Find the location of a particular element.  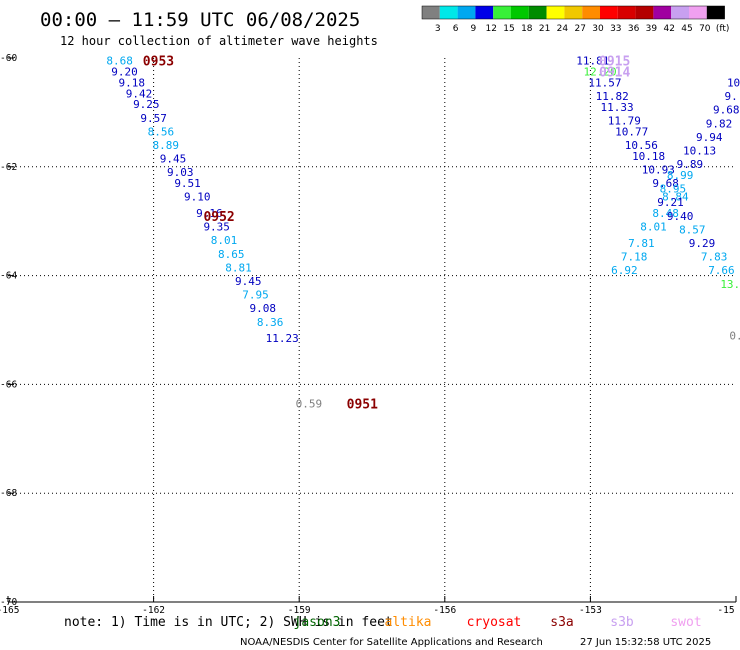

wave-height-value: 9.29 is located at coordinates (702, 243).